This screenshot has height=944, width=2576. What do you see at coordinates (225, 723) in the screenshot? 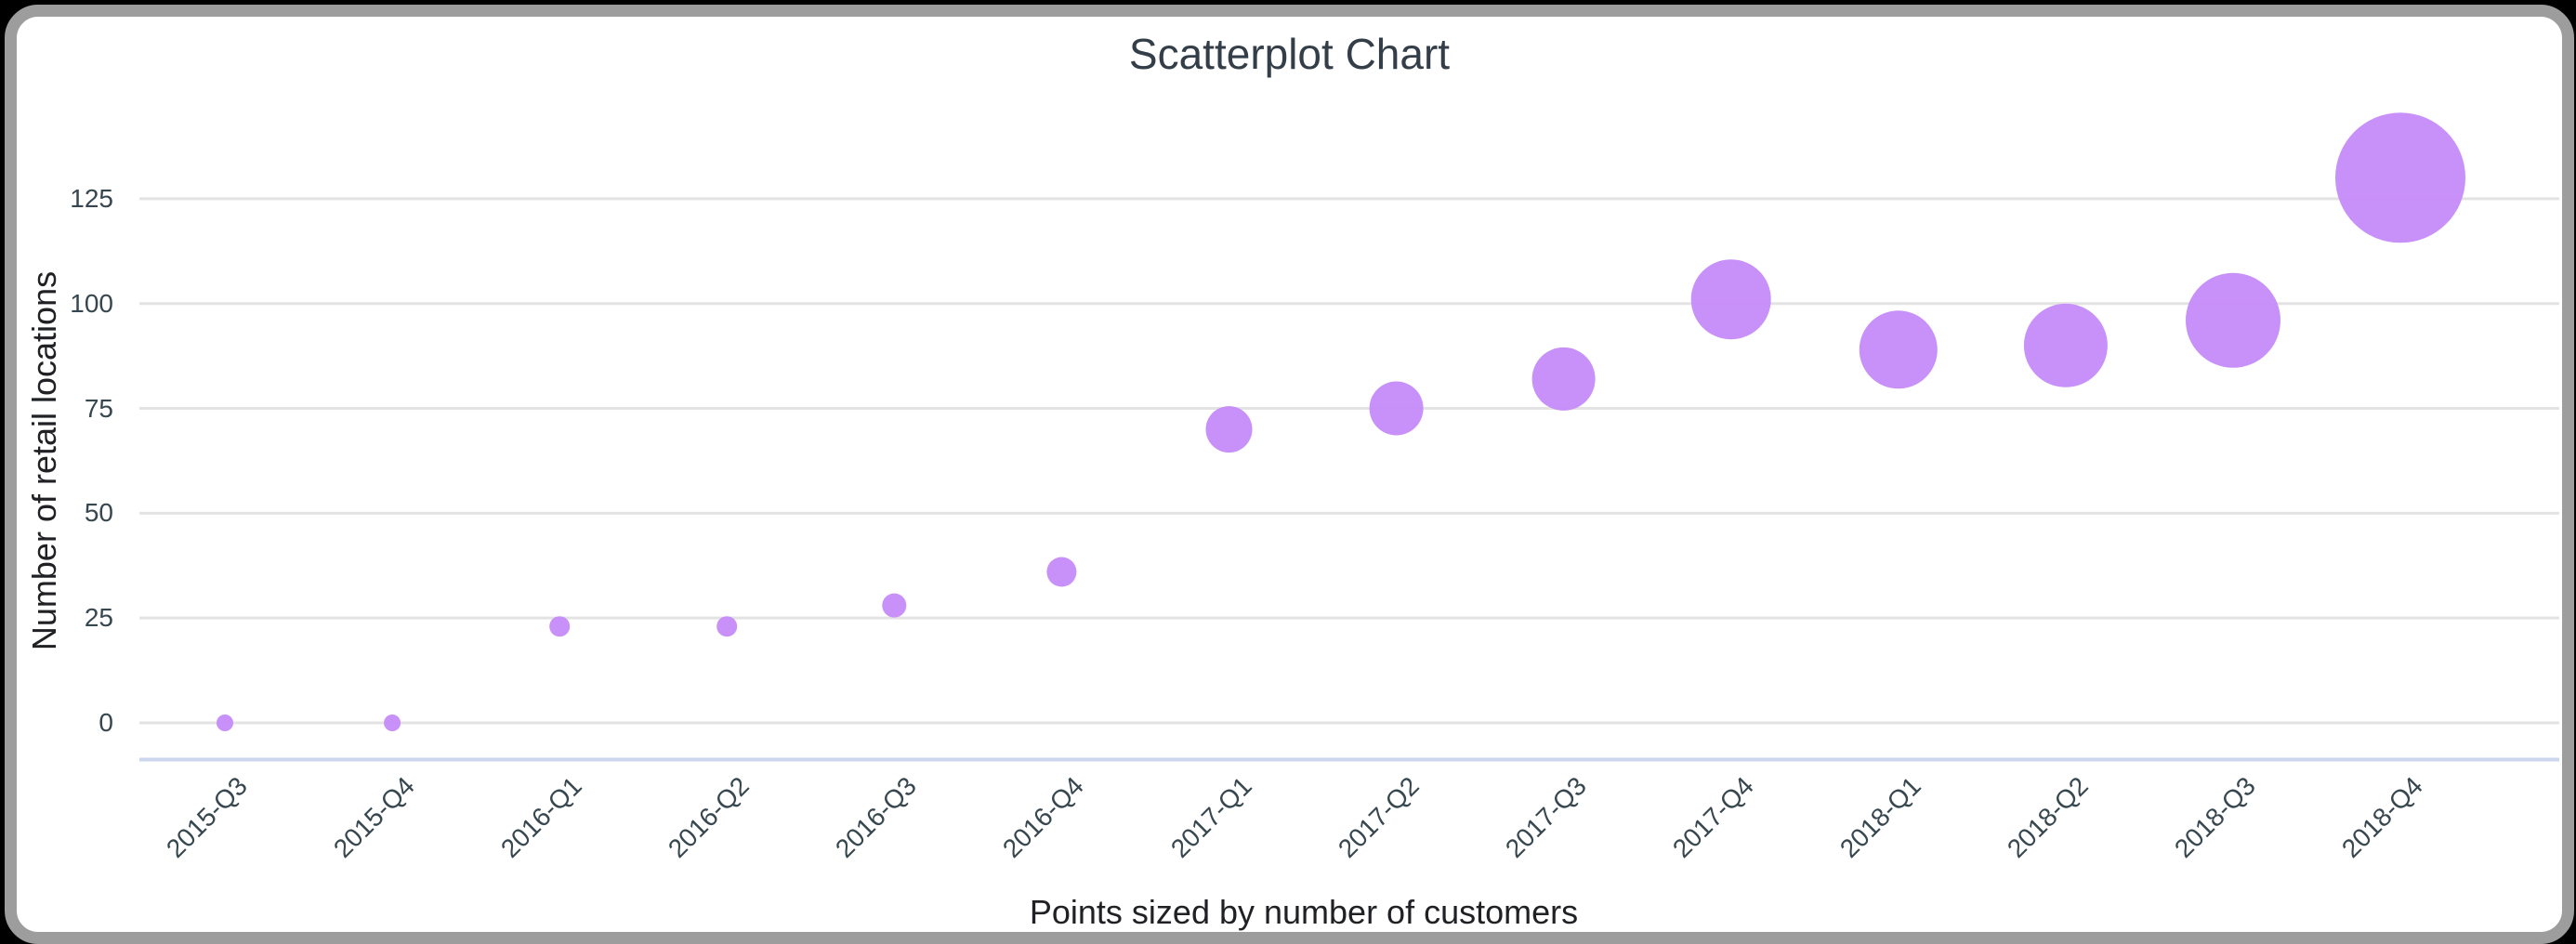
I see `data-point-2015-Q3` at bounding box center [225, 723].